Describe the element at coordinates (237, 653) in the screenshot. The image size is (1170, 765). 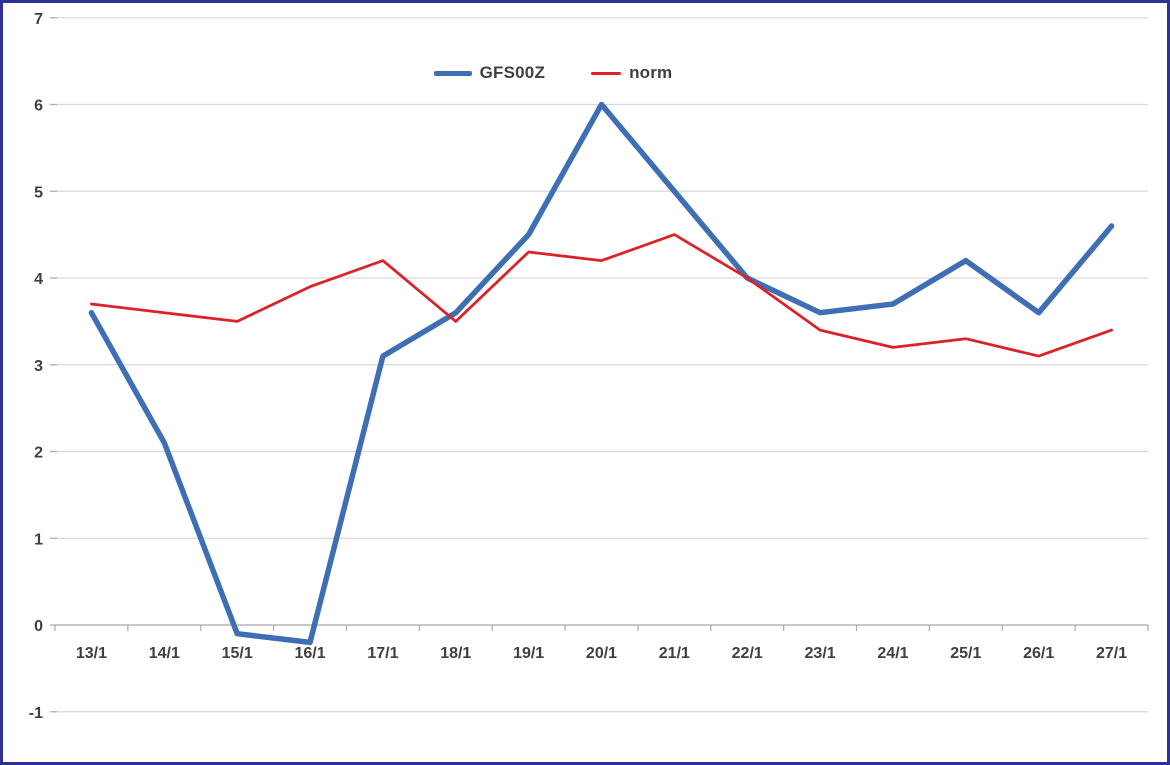
I see `x-tick-label: 15/1` at that location.